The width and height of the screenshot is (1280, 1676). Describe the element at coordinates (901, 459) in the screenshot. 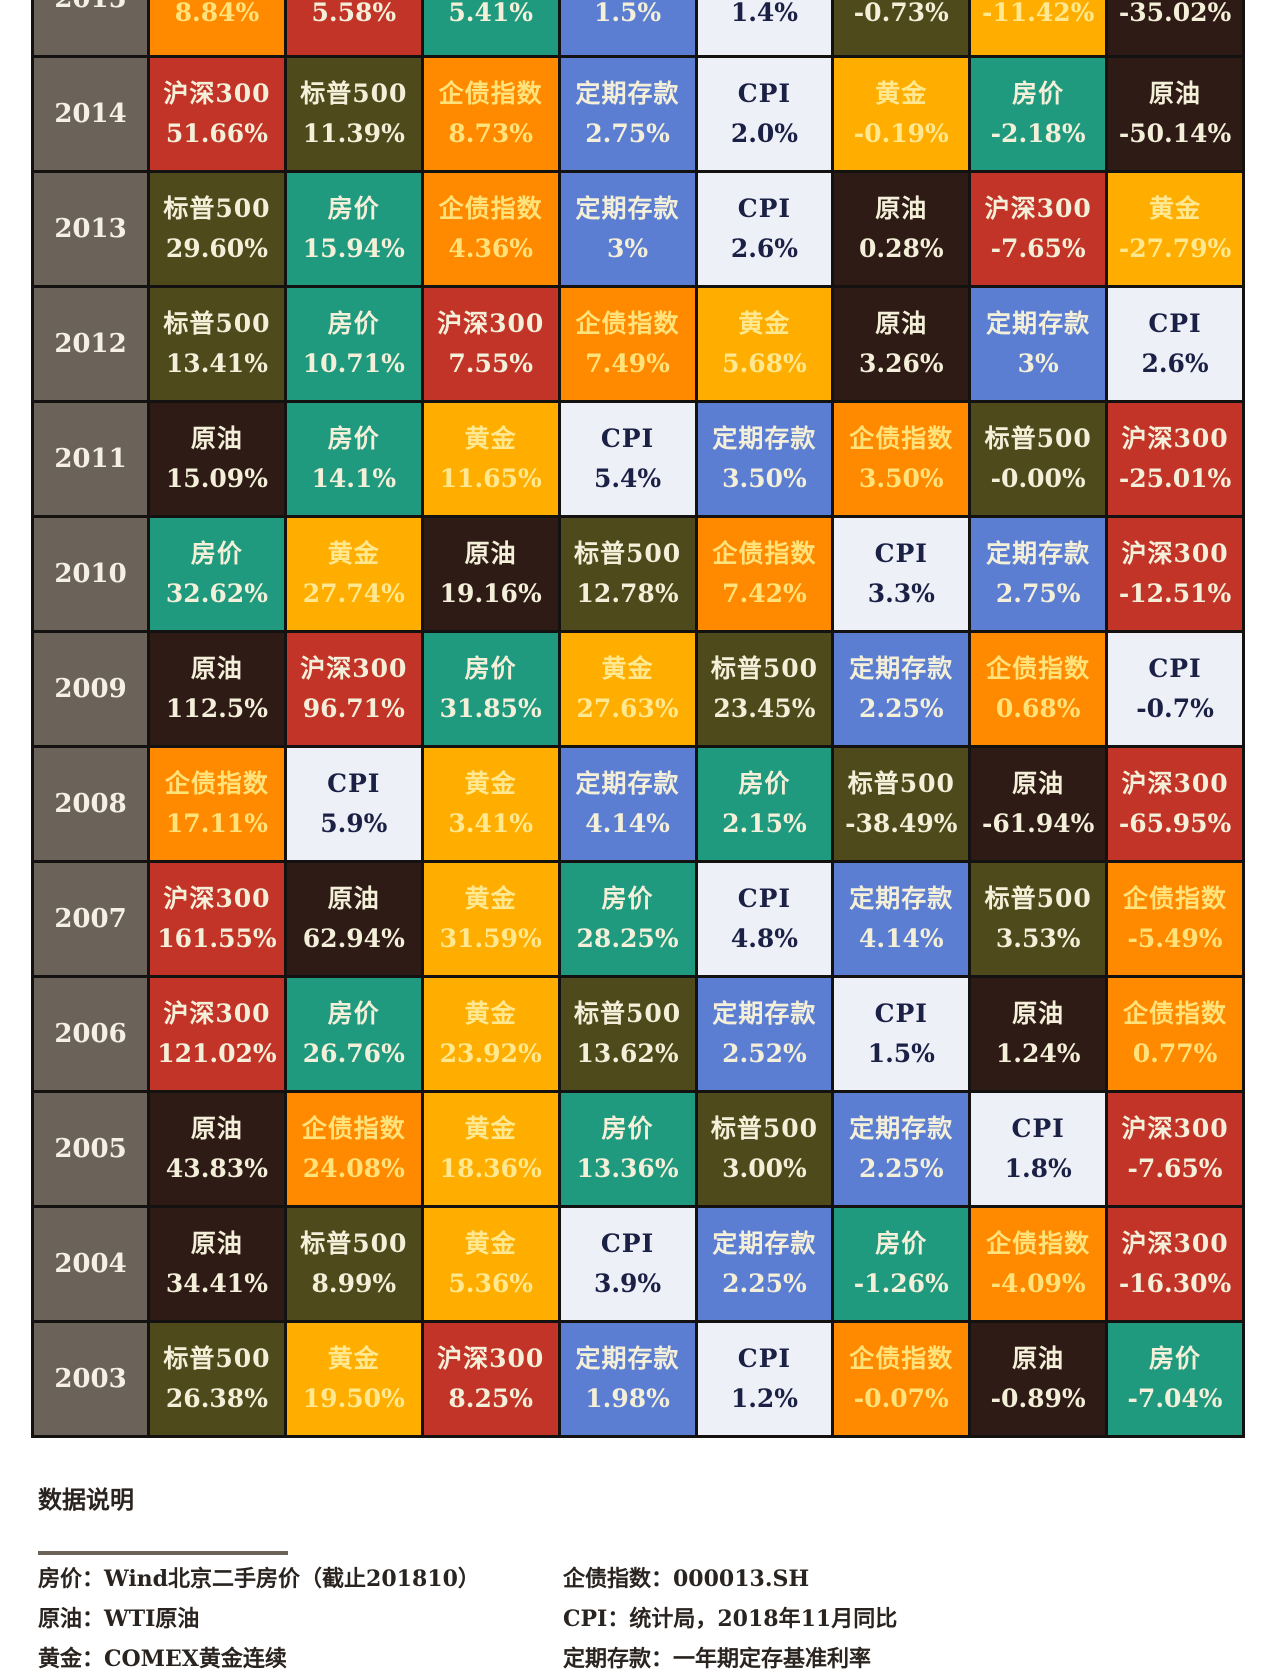

I see `asset-cell: 企债指数 3.50%` at that location.